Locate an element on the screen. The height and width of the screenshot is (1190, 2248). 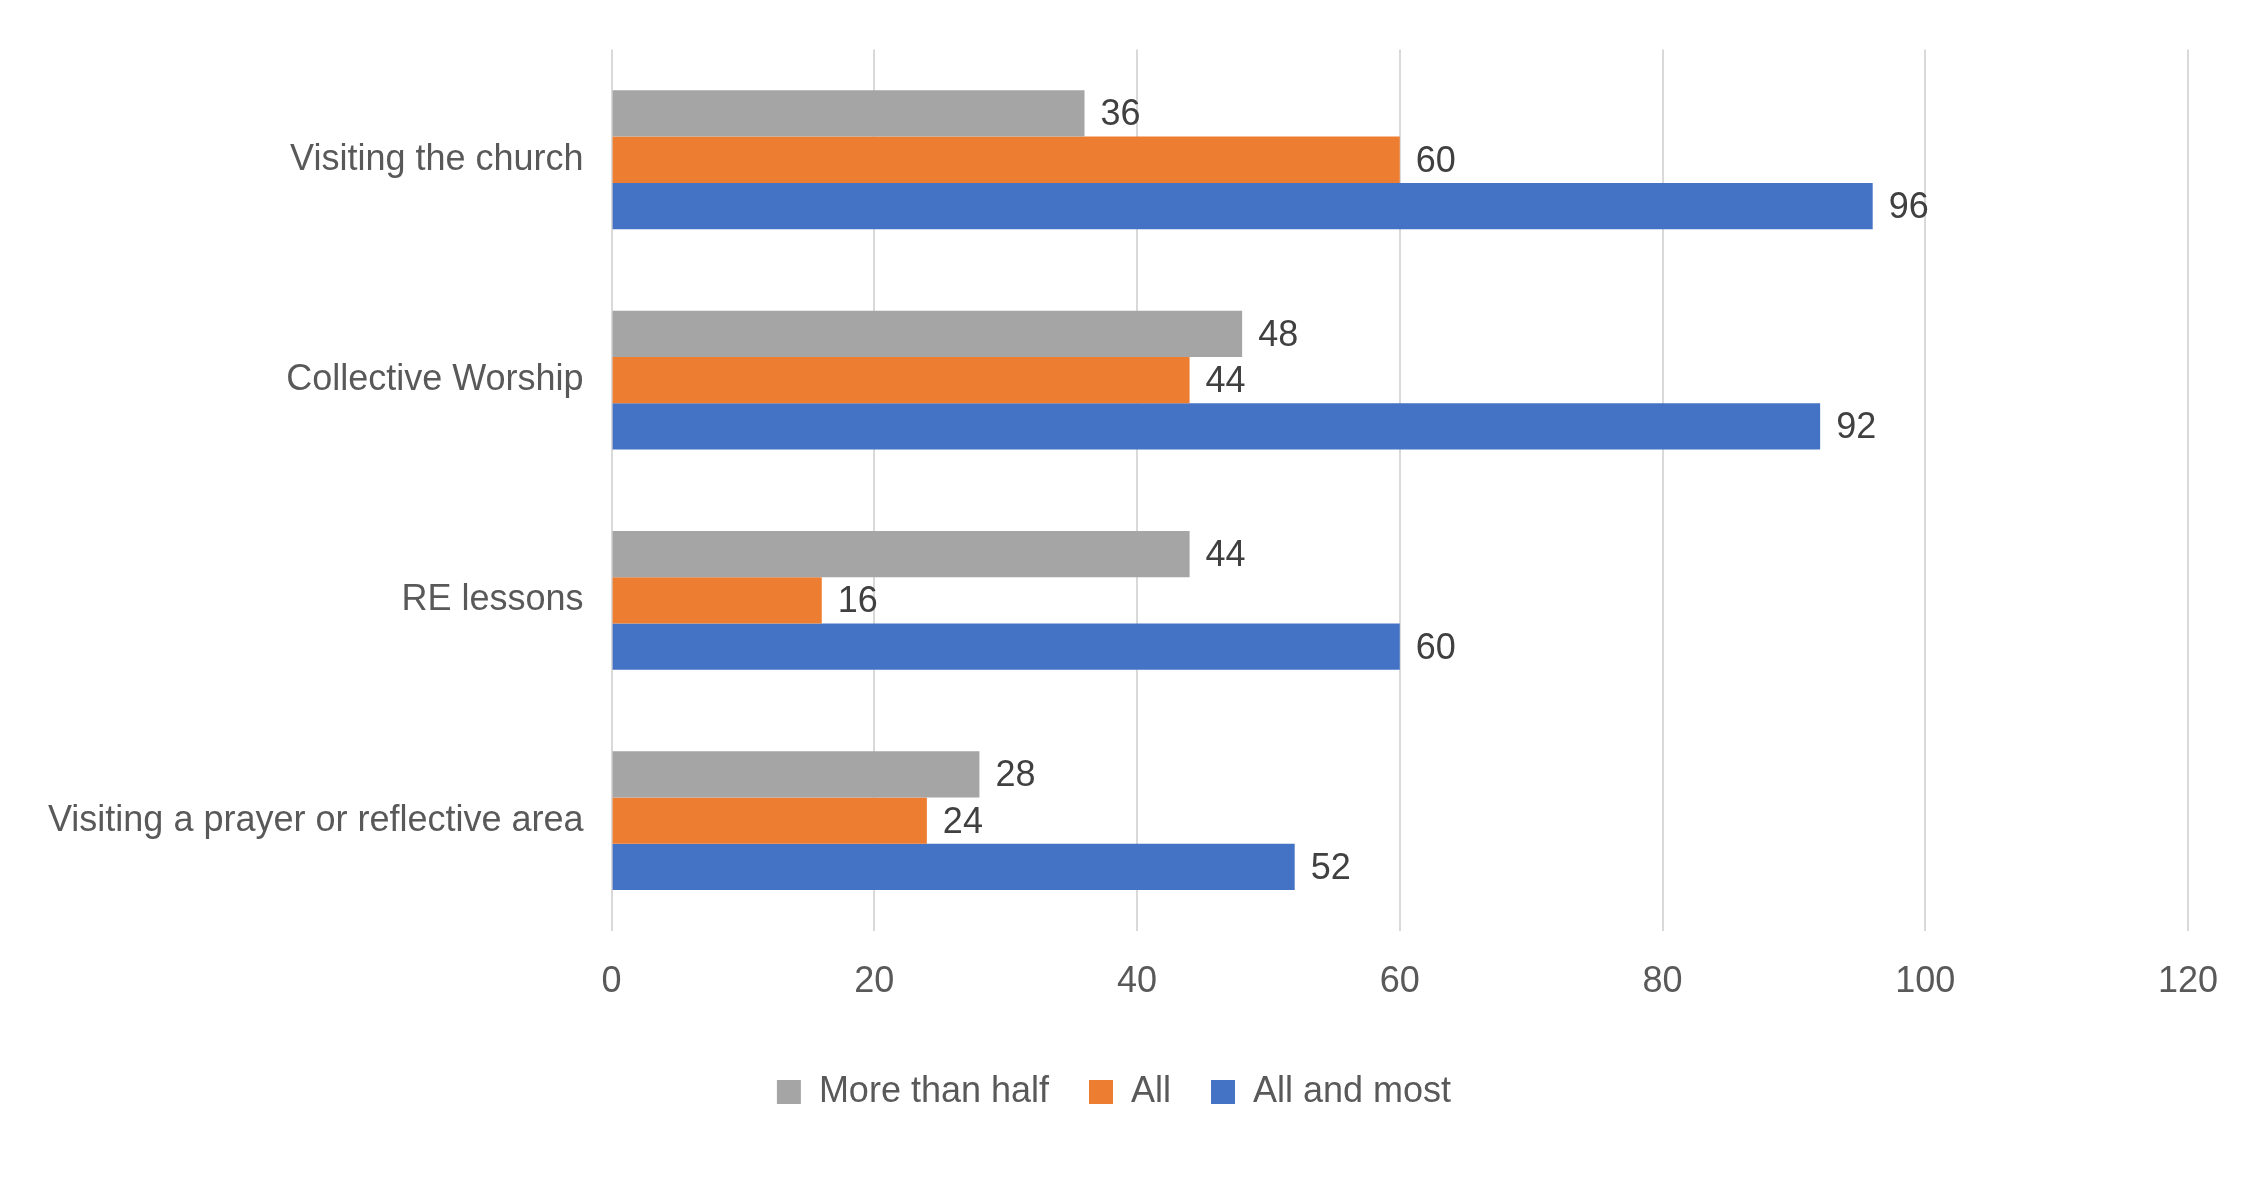
legend-label: More than half is located at coordinates (934, 1089).